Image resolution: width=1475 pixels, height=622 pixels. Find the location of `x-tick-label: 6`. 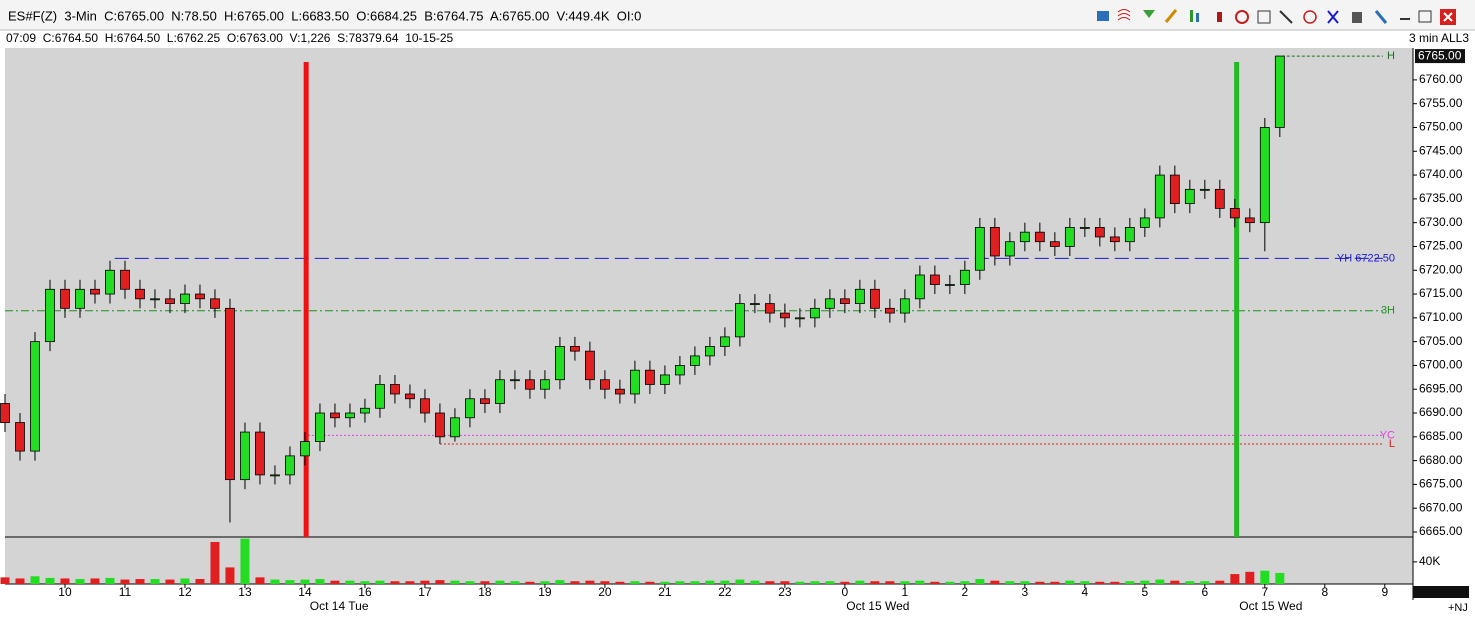

x-tick-label: 6 is located at coordinates (1204, 592).